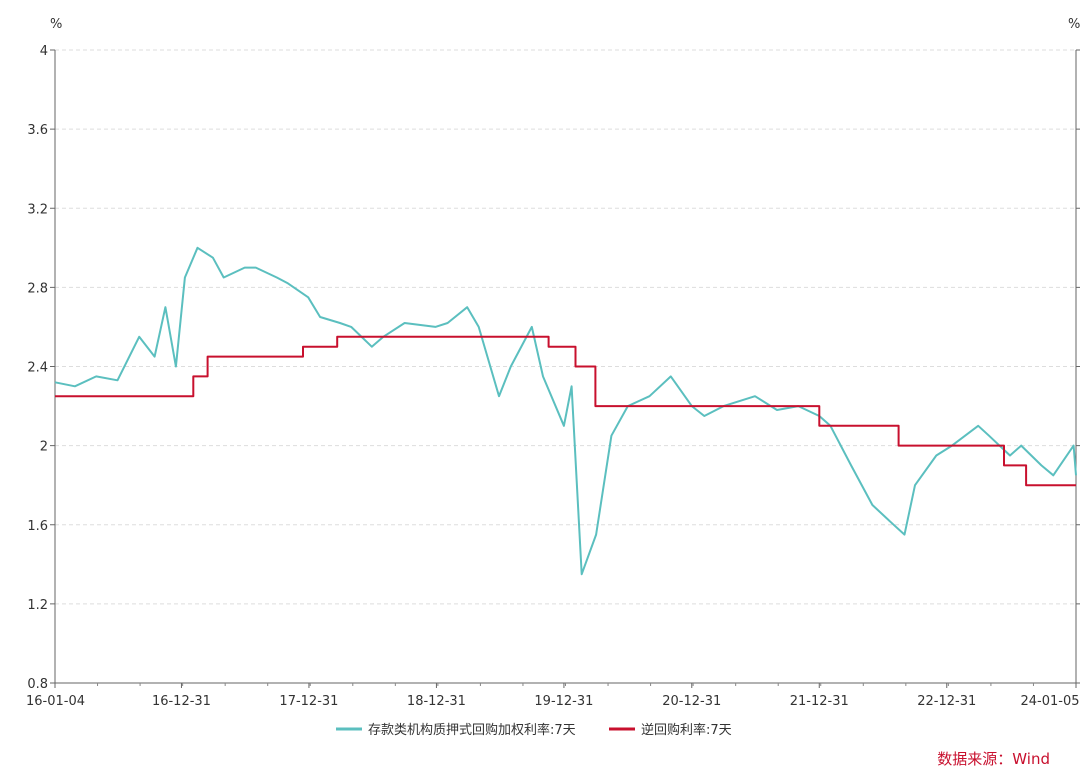 The width and height of the screenshot is (1080, 783). Describe the element at coordinates (563, 701) in the screenshot. I see `x-tick-label: 19-12-31` at that location.